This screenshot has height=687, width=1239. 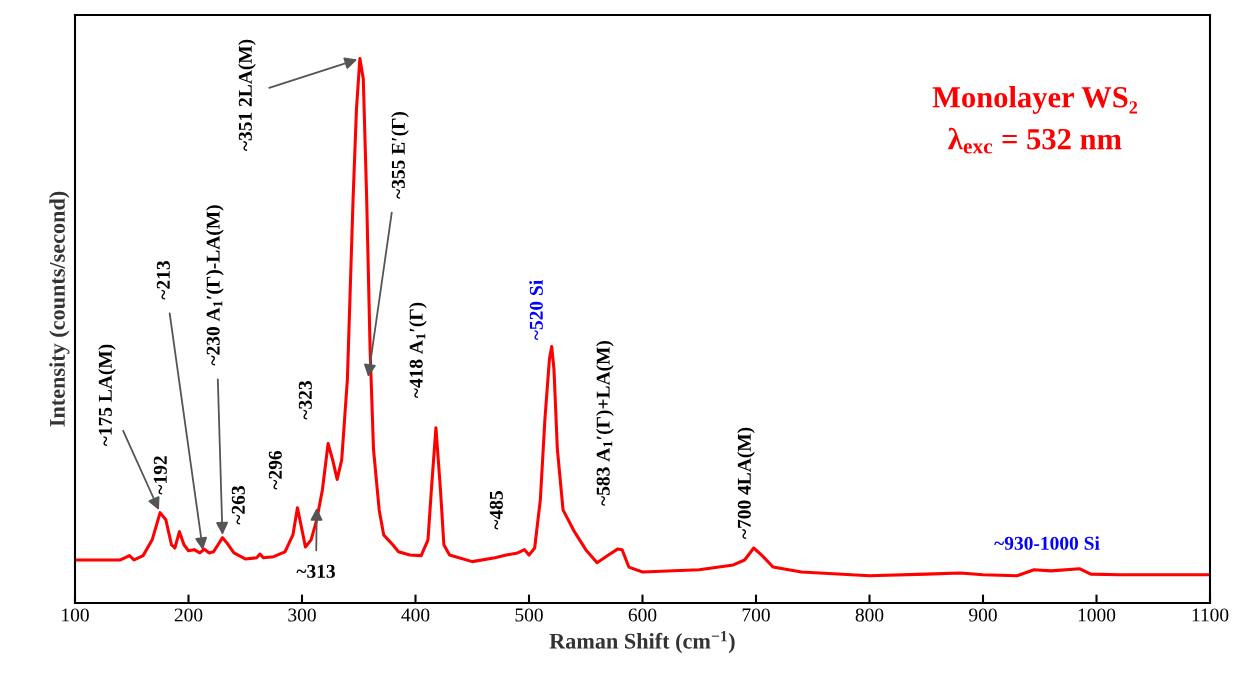 I want to click on x-tick-label: 300, so click(x=302, y=615).